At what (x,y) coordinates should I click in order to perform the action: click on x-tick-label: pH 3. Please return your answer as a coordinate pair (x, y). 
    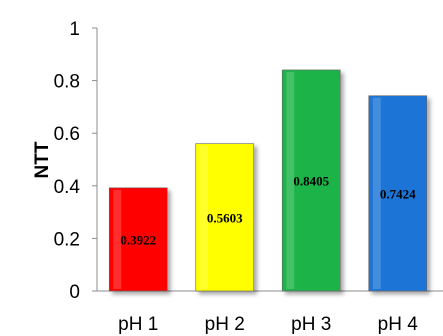
    Looking at the image, I should click on (311, 324).